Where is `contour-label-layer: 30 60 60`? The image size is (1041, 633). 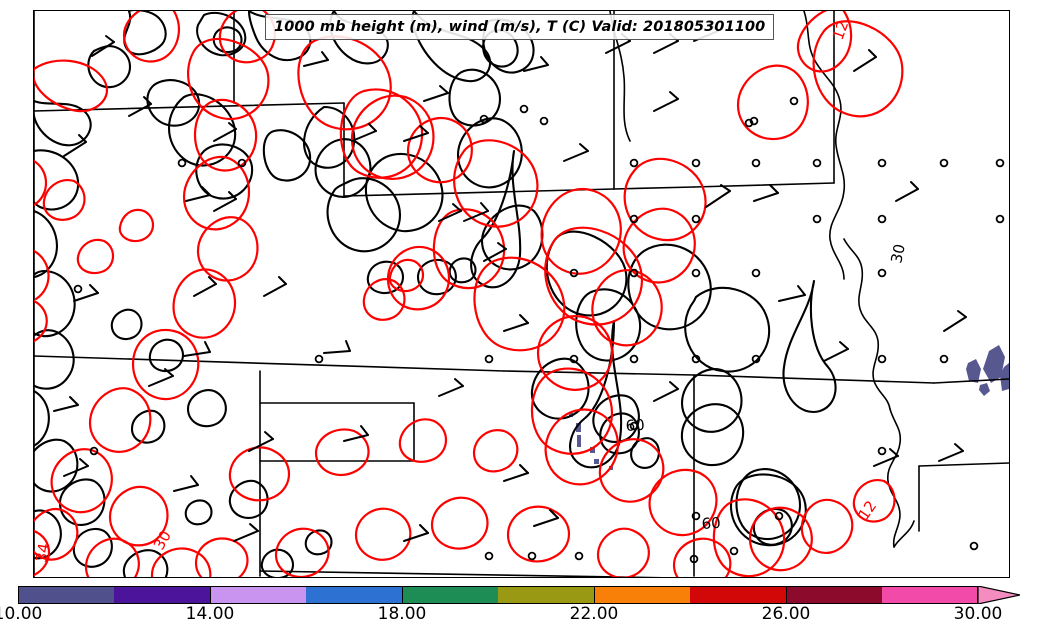
contour-label-layer: 30 60 60 is located at coordinates (767, 387).